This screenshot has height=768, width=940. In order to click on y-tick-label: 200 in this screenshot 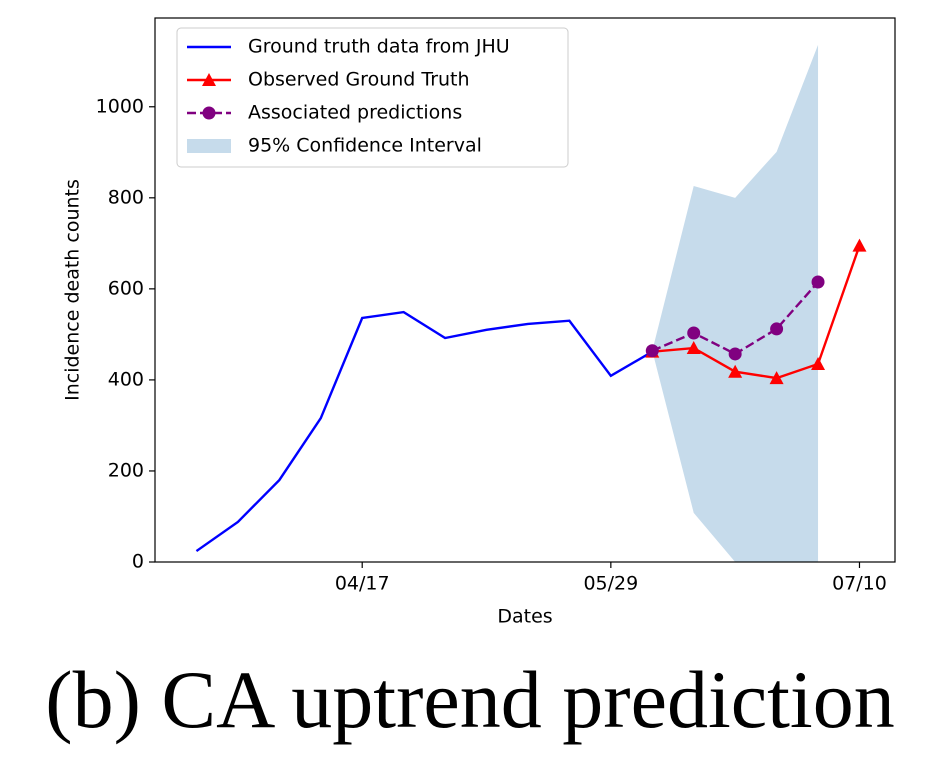, I will do `click(126, 470)`.